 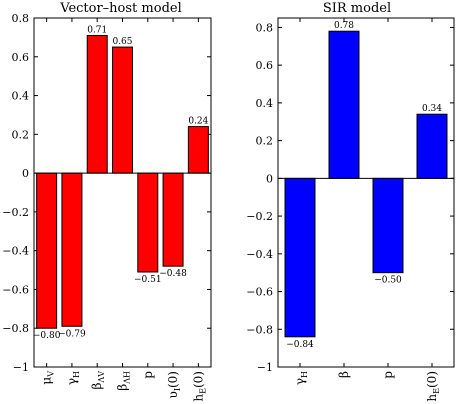 I want to click on vector-host-xtick-2: βΛV, so click(x=98, y=380).